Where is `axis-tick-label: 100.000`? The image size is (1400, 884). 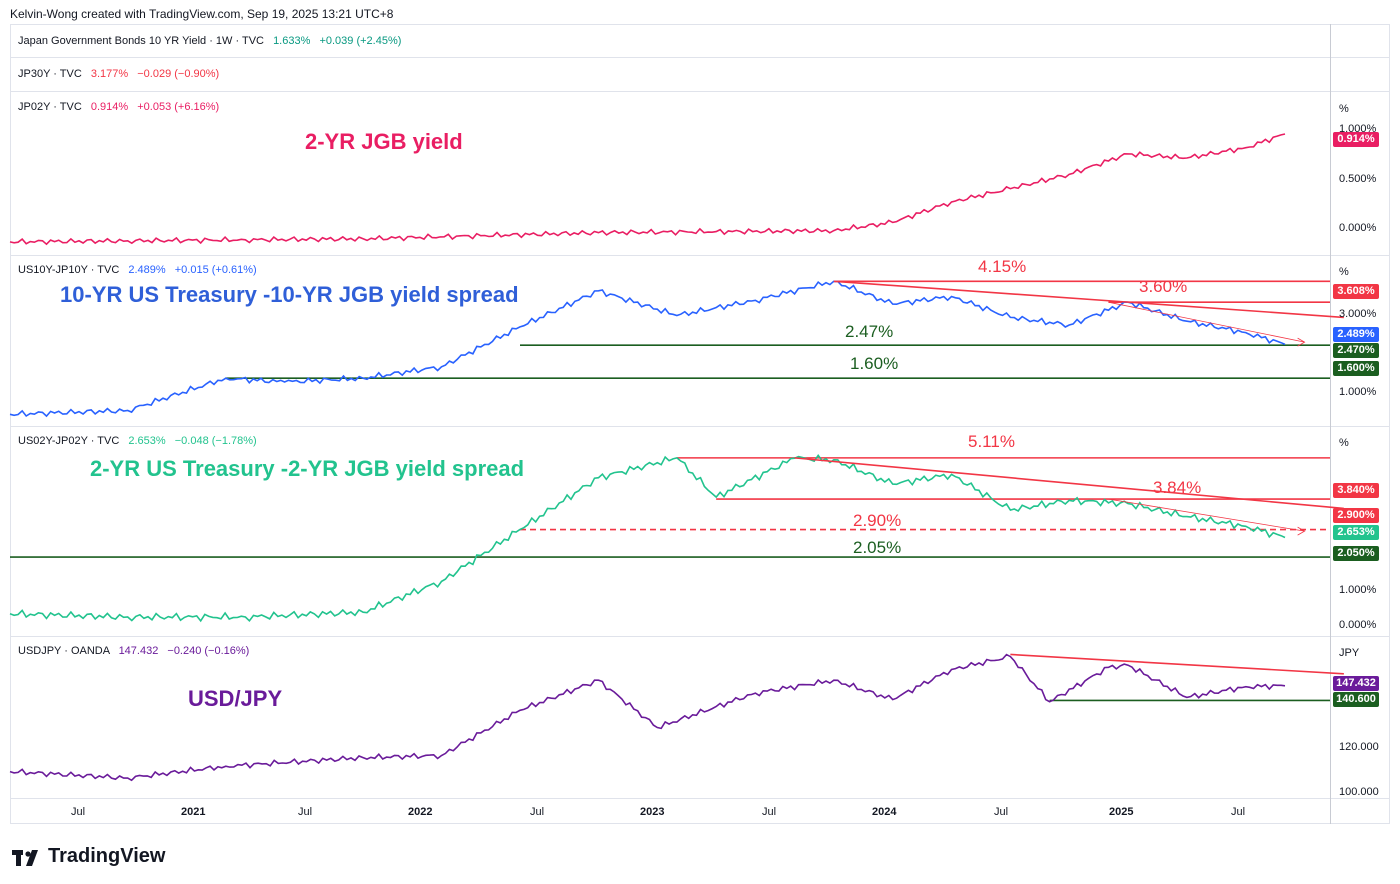
axis-tick-label: 100.000 is located at coordinates (1359, 792).